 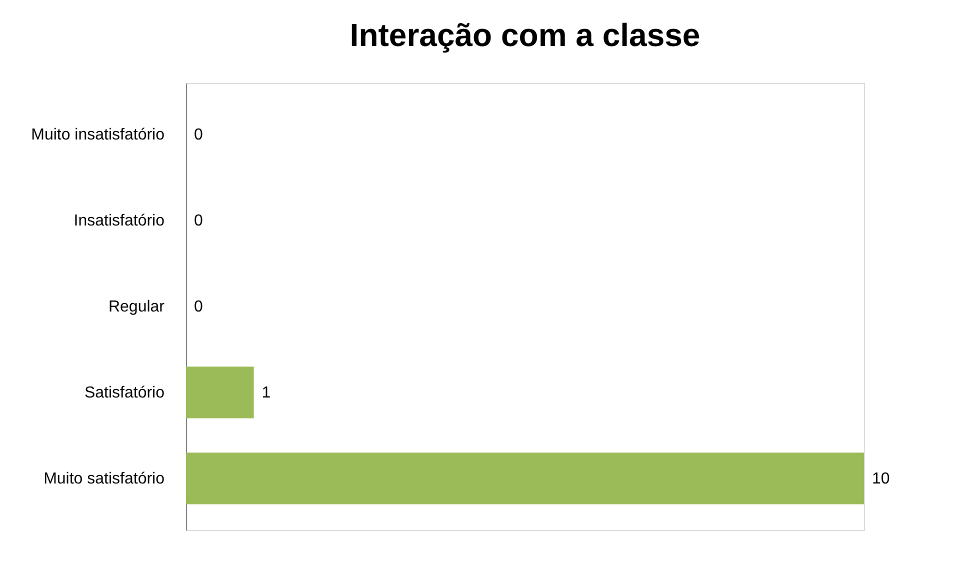 What do you see at coordinates (119, 221) in the screenshot?
I see `y-tick-label: Insatisfatório` at bounding box center [119, 221].